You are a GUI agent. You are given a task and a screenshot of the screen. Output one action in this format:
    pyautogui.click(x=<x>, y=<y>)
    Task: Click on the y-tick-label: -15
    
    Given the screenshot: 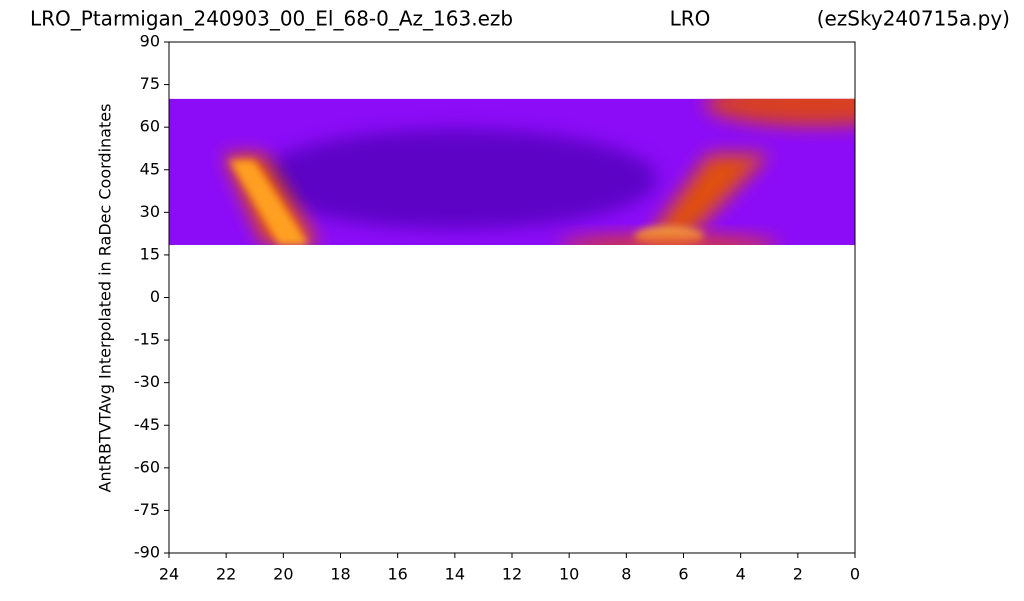 What is the action you would take?
    pyautogui.click(x=147, y=339)
    